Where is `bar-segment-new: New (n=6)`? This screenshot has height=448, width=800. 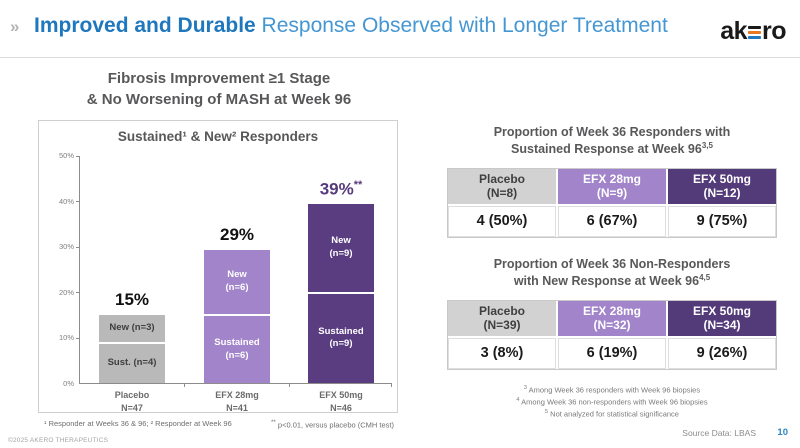 bar-segment-new: New (n=6) is located at coordinates (237, 283).